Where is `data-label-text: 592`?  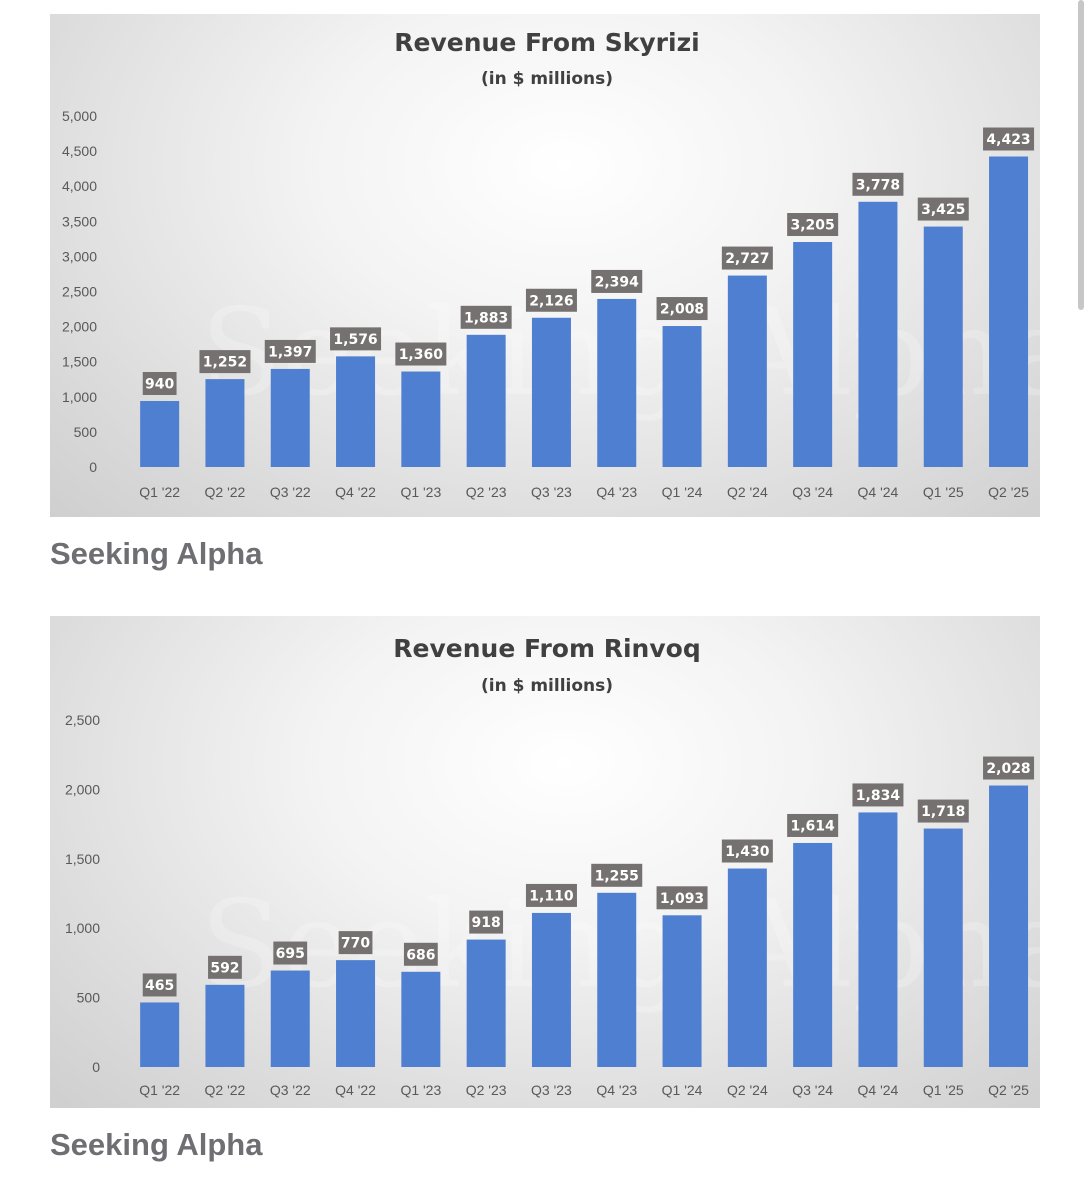
data-label-text: 592 is located at coordinates (224, 968).